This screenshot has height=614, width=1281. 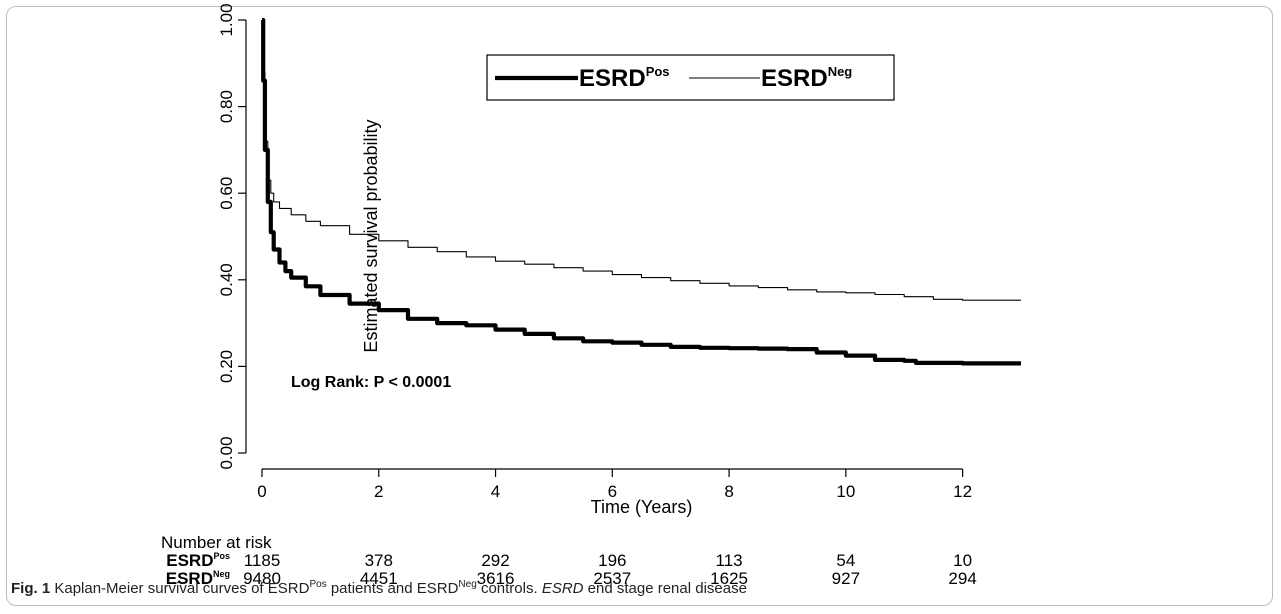 What do you see at coordinates (845, 560) in the screenshot?
I see `risk-value-0-5: 54` at bounding box center [845, 560].